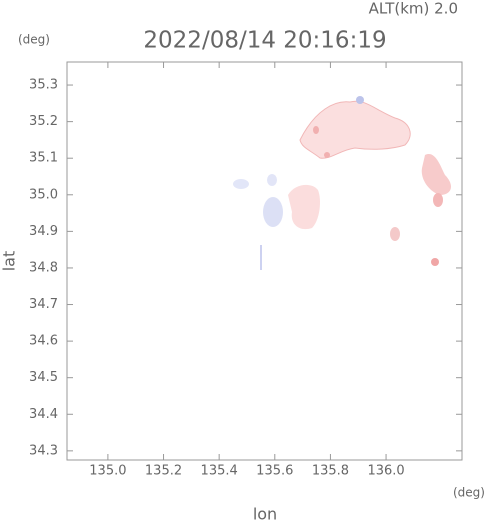 The width and height of the screenshot is (491, 521). Describe the element at coordinates (43, 304) in the screenshot. I see `y-tick-label: 34.7` at that location.